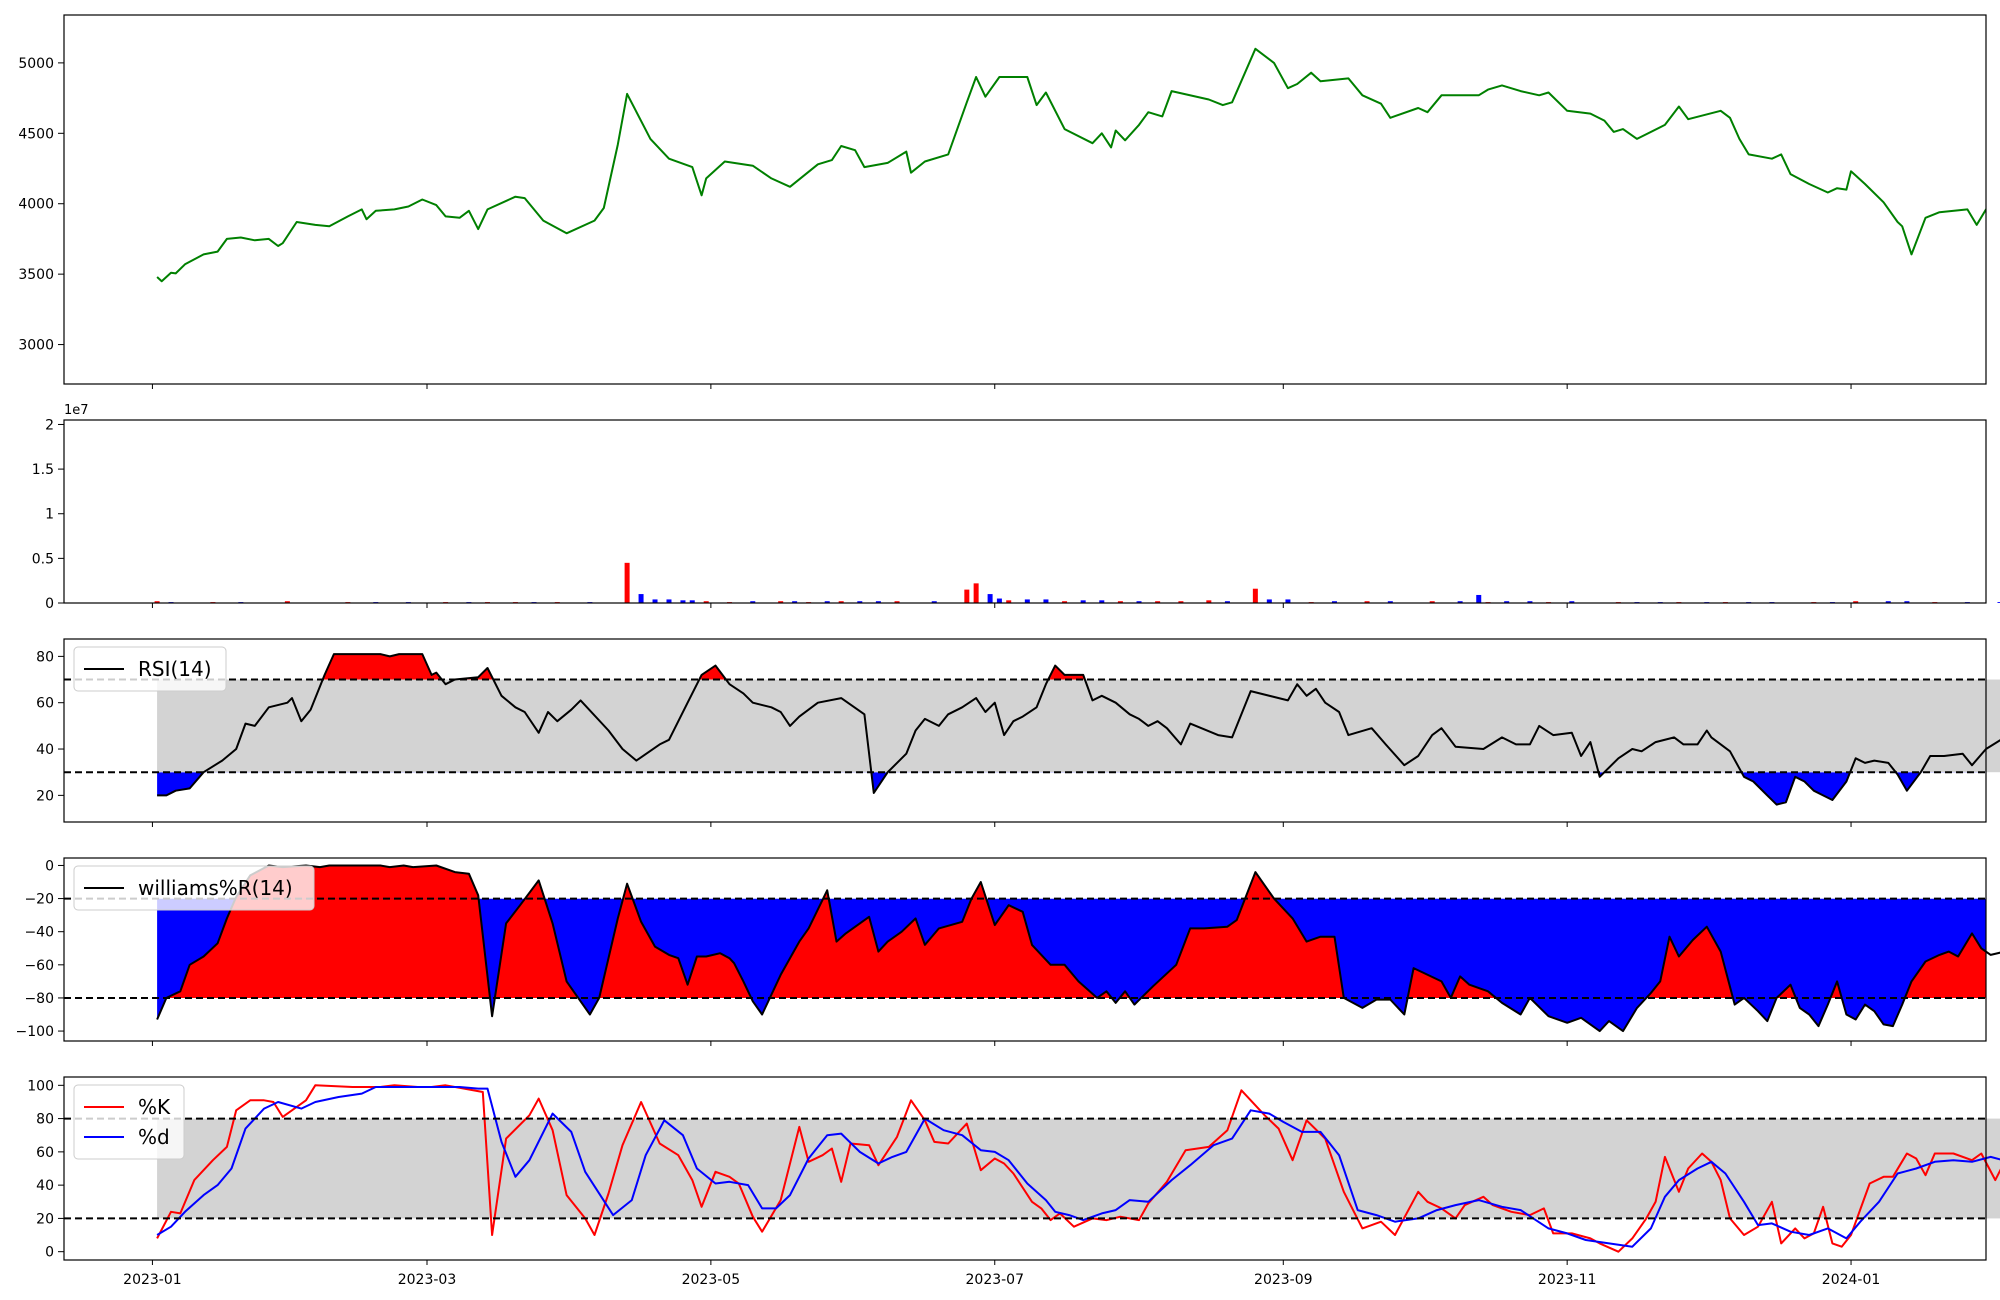 This screenshot has height=1300, width=2000. I want to click on williams-legend-label: williams%R(14), so click(215, 888).